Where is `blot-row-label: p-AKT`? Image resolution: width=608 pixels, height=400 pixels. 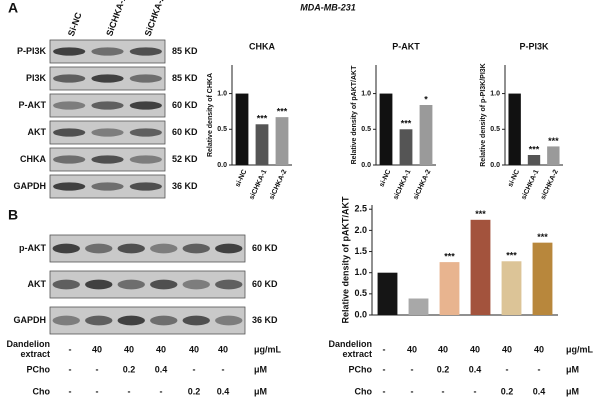 blot-row-label: p-AKT is located at coordinates (32, 248).